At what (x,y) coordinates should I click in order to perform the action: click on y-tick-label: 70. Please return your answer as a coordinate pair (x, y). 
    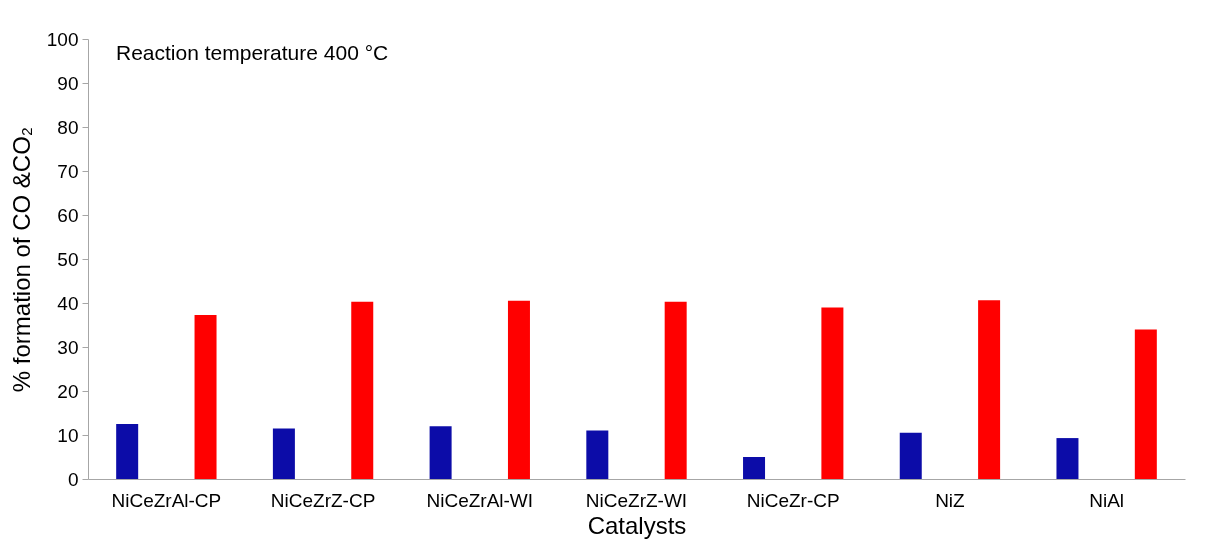
    Looking at the image, I should click on (68, 171).